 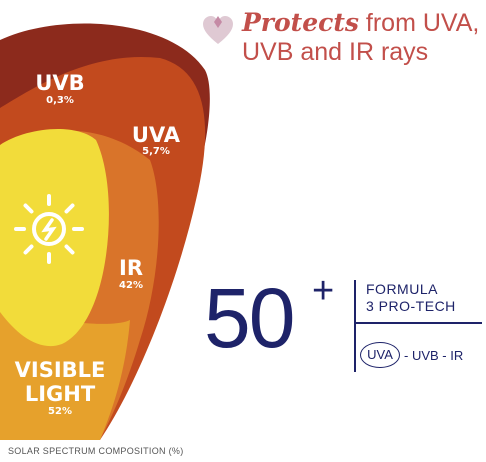 I want to click on headline-line1: Protects from UVA,, so click(x=362, y=23).